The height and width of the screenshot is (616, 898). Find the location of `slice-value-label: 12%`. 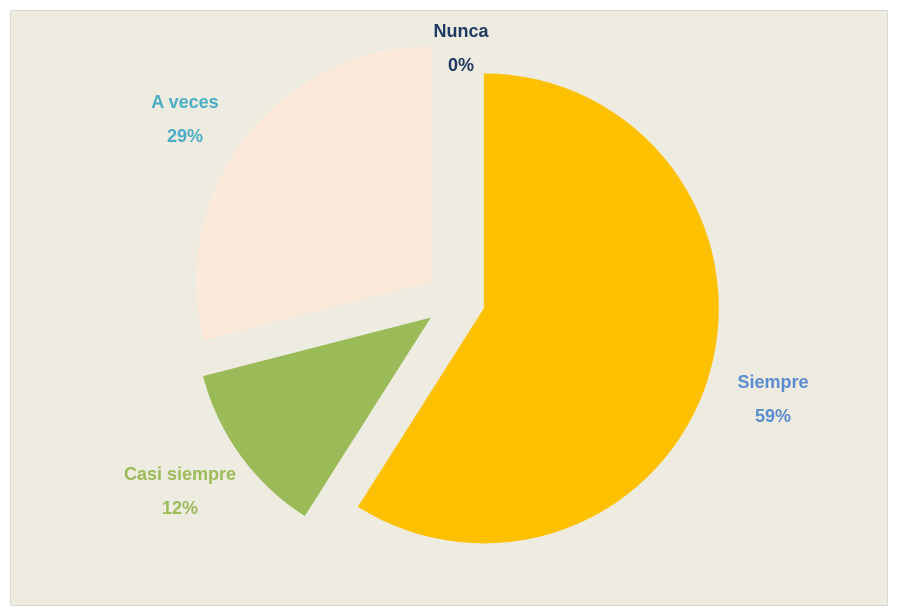

slice-value-label: 12% is located at coordinates (180, 508).